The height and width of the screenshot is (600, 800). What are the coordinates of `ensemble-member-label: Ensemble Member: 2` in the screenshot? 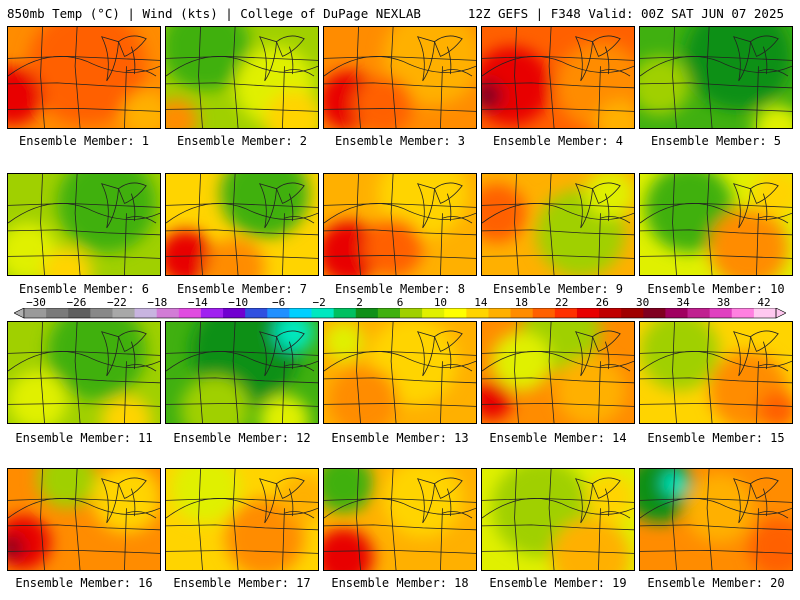 It's located at (242, 141).